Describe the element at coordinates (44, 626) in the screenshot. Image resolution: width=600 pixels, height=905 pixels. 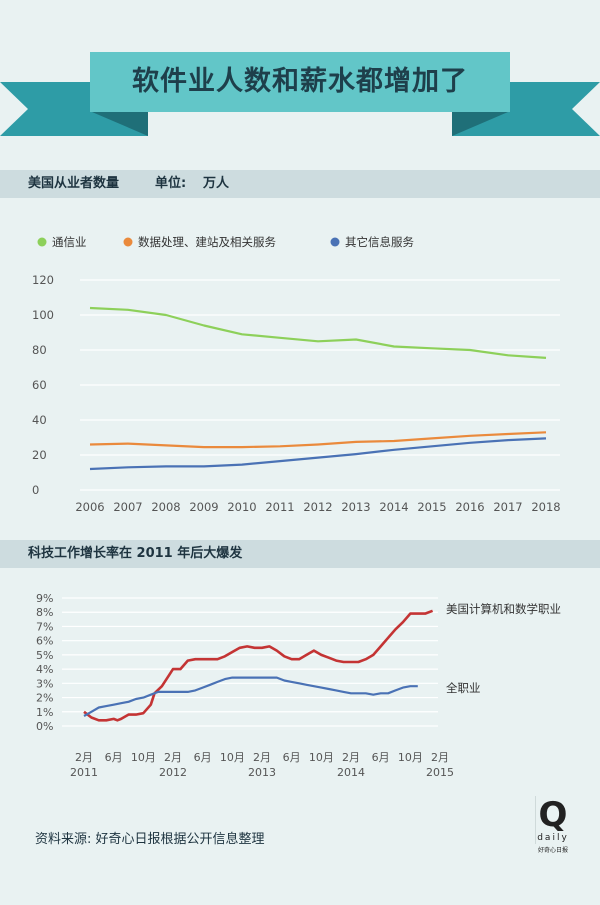
I see `y-tick-label: 7%` at that location.